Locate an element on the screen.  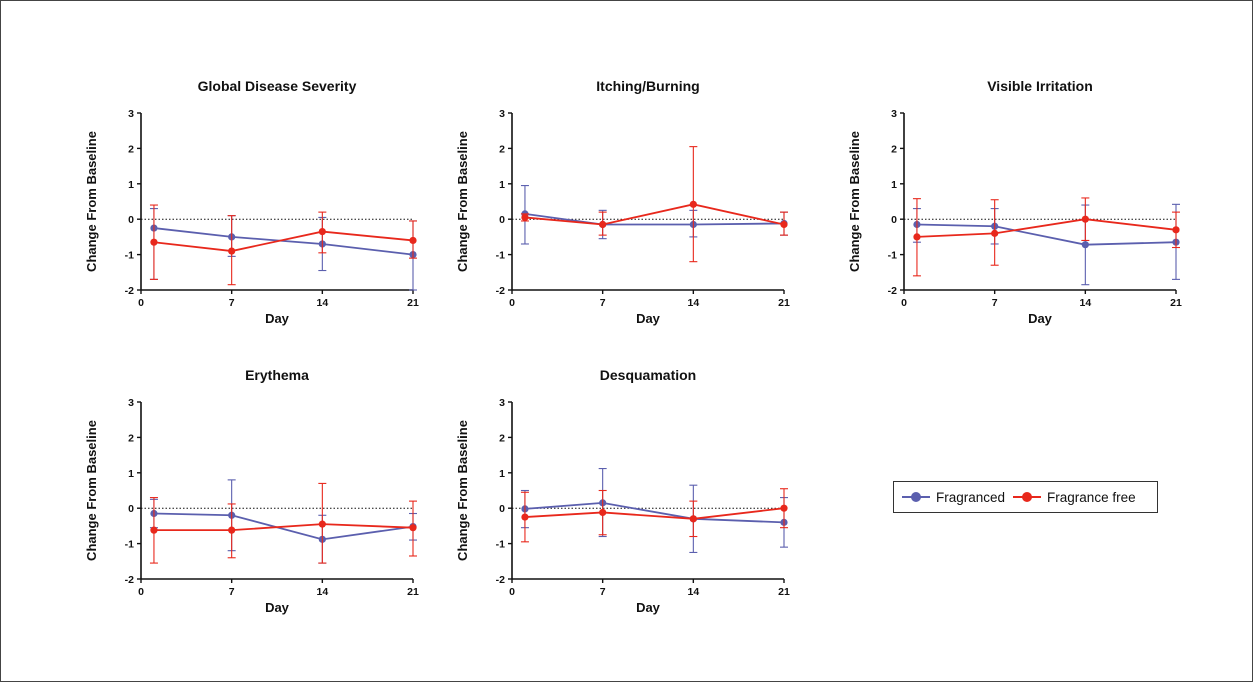
legend-label-fragrance-free: Fragrance free is located at coordinates (1091, 497).